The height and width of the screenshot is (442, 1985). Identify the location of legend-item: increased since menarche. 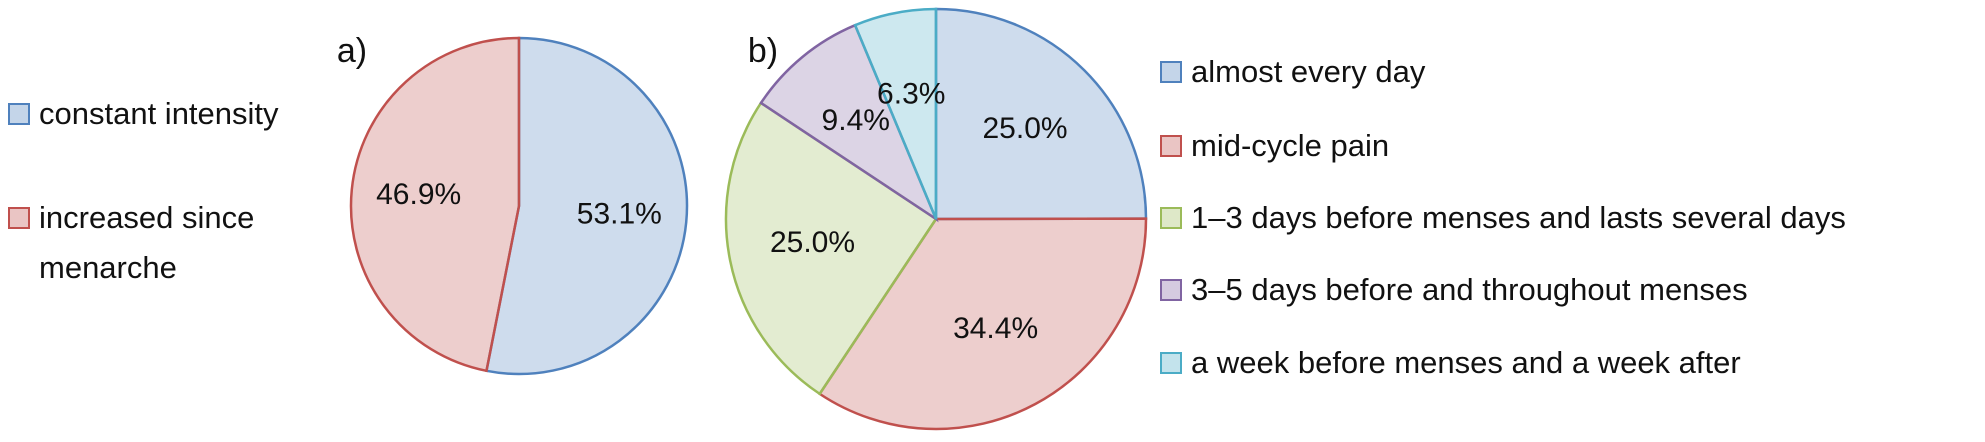
(168, 243).